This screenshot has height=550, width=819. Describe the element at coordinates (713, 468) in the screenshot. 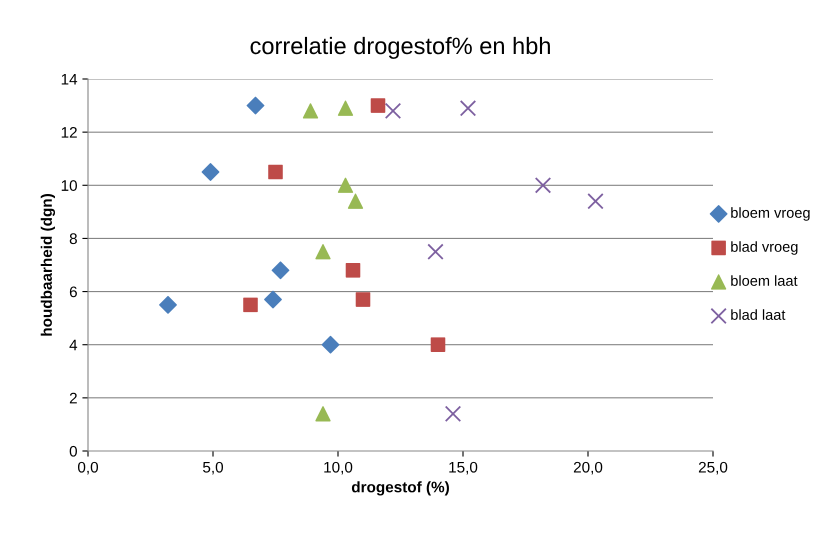

I see `x-tick-label: 25,0` at that location.